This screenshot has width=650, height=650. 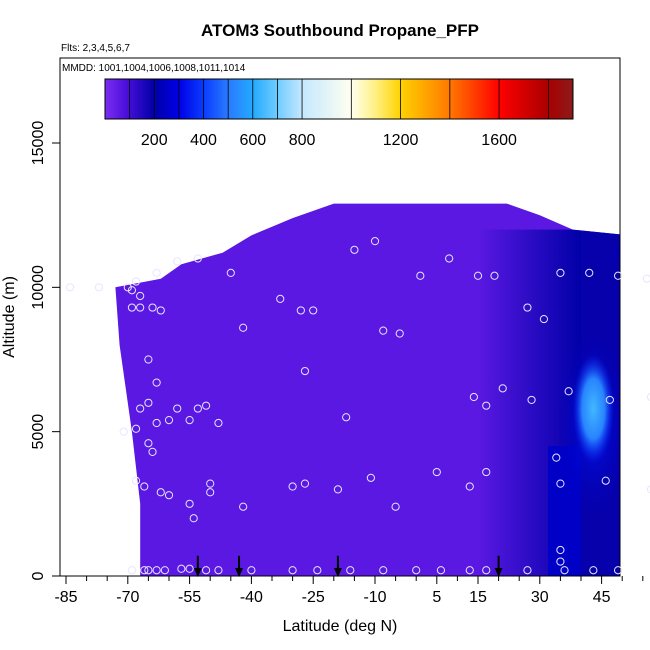 What do you see at coordinates (38, 287) in the screenshot?
I see `y-tick-label: 10000` at bounding box center [38, 287].